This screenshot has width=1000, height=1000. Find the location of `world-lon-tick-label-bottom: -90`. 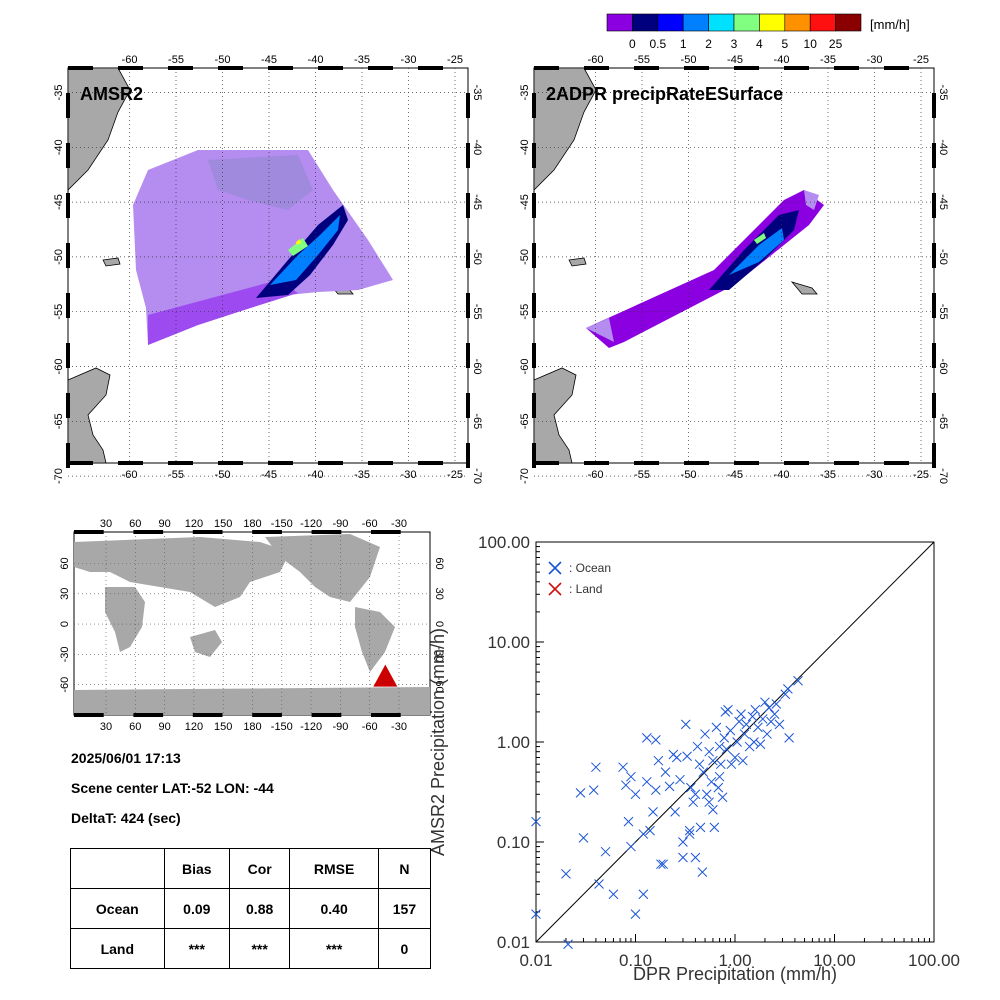

world-lon-tick-label-bottom: -90 is located at coordinates (340, 727).